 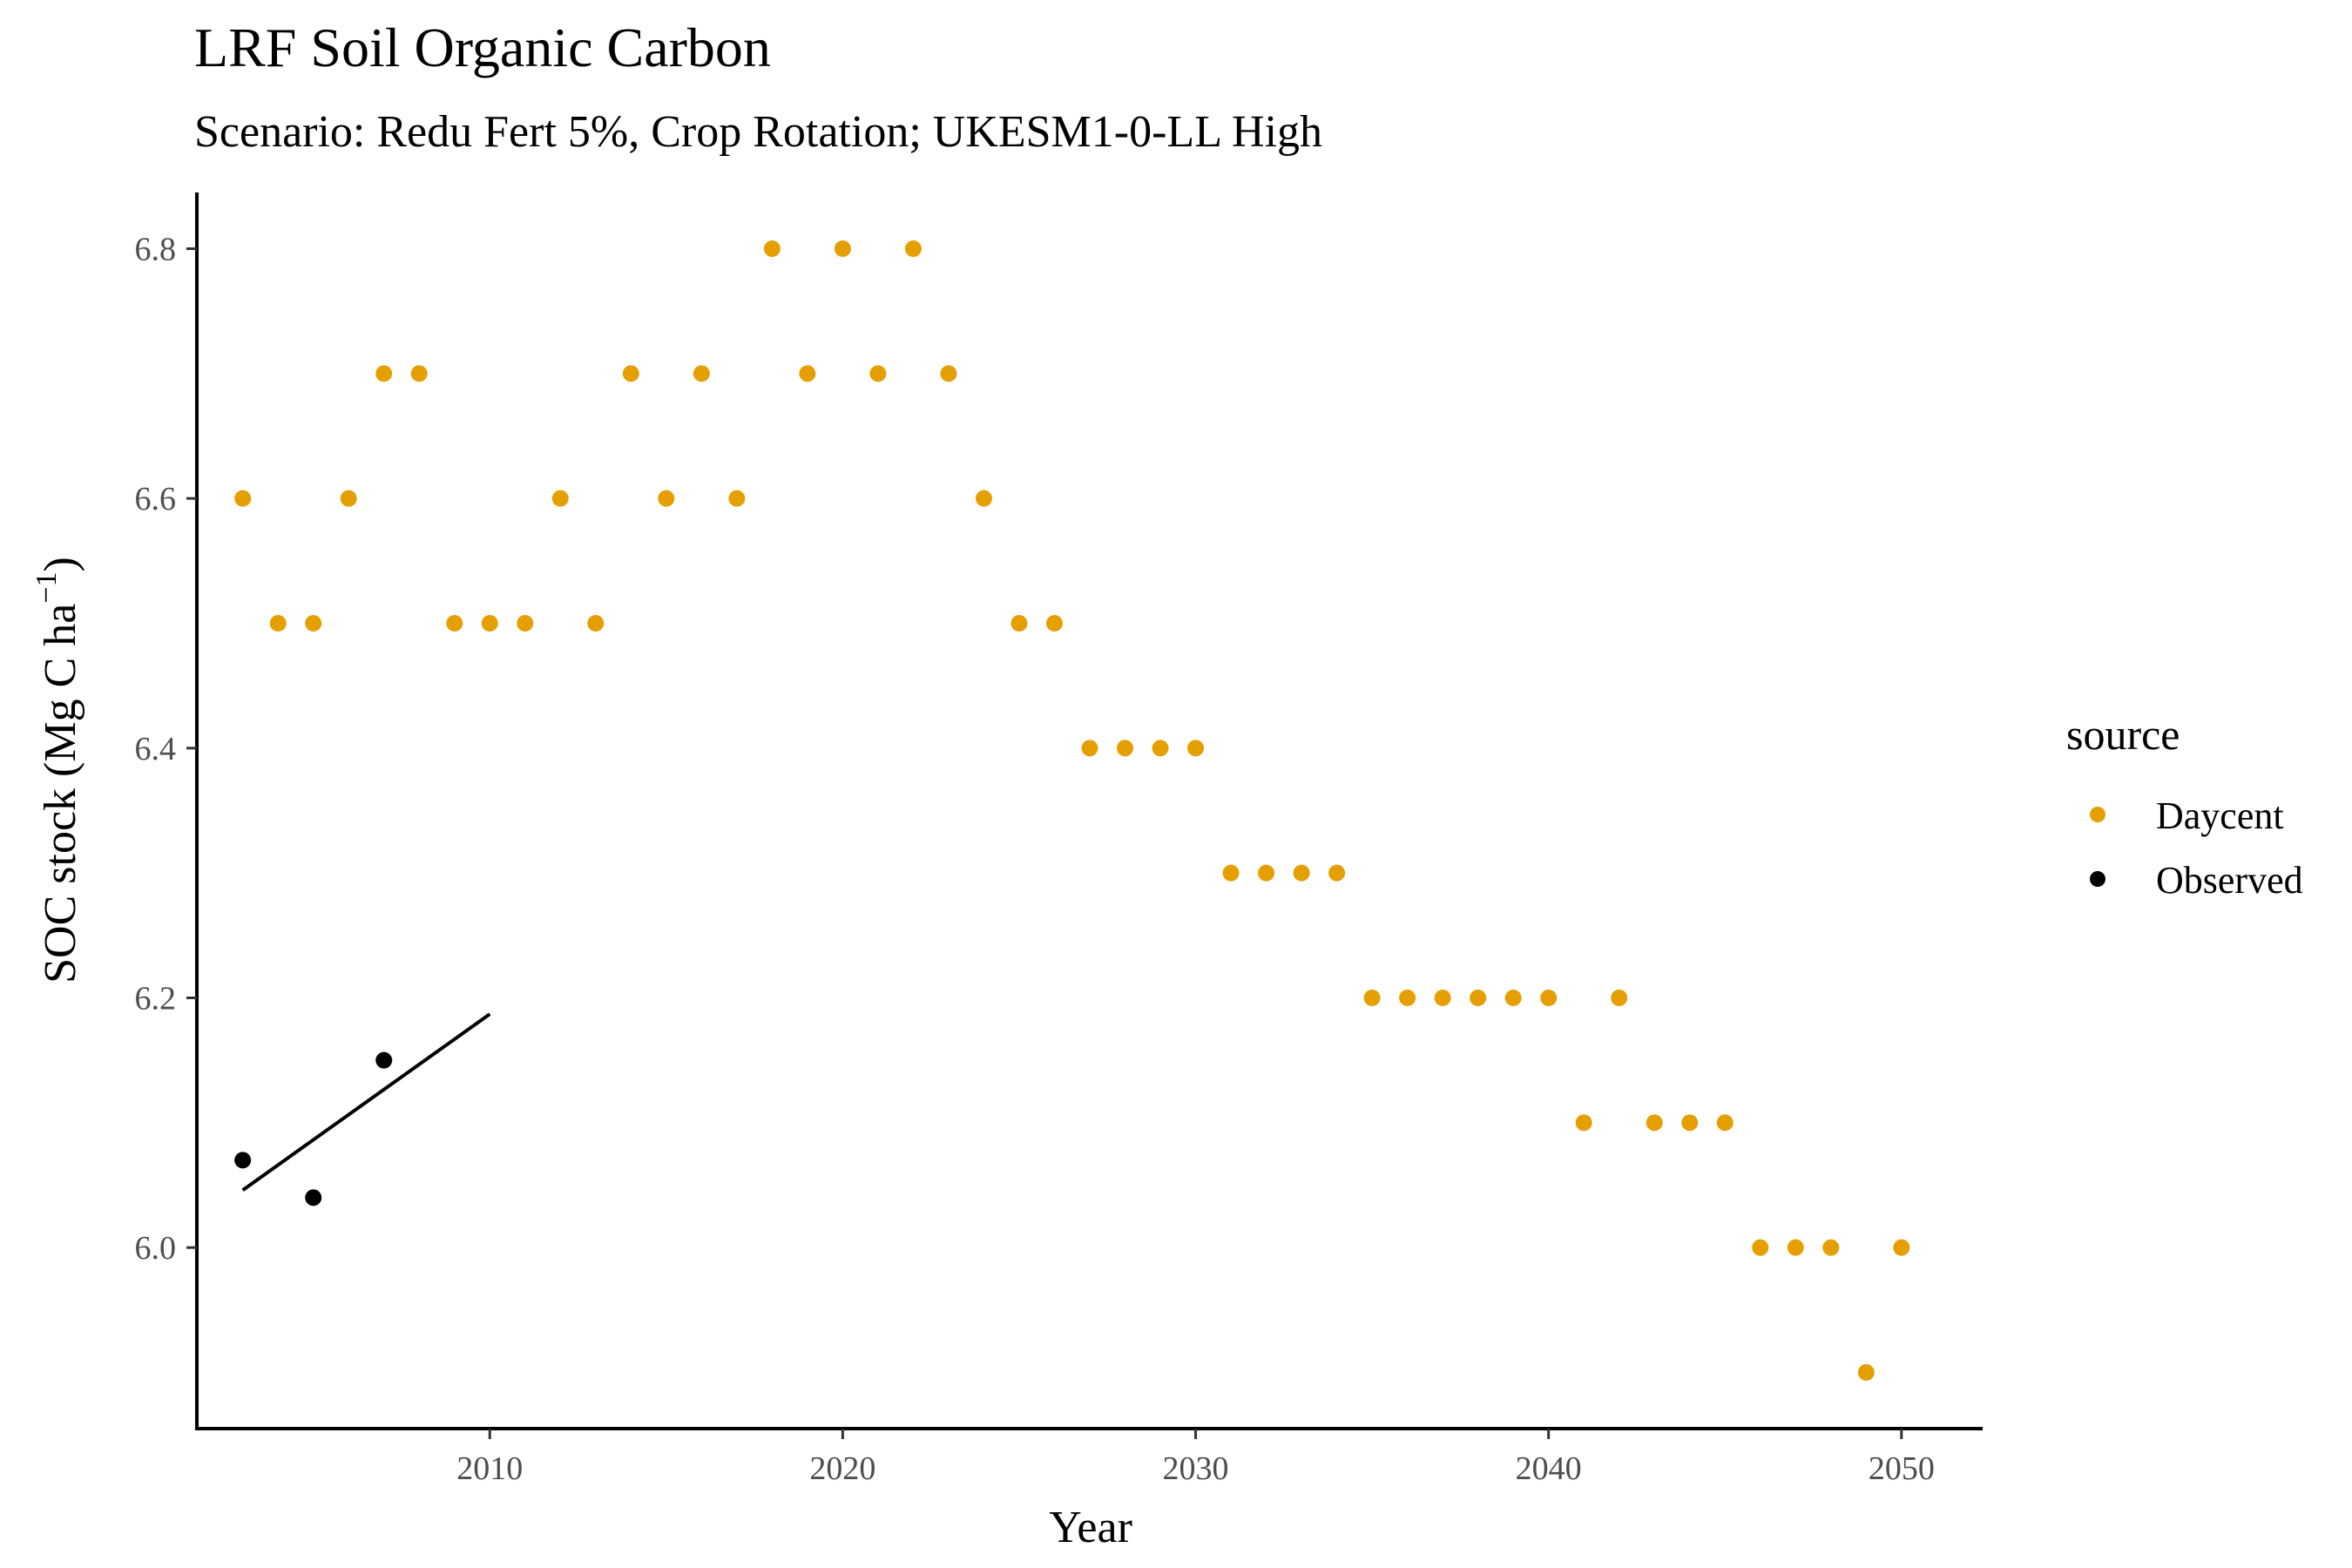 I want to click on y-axis-title-close: ), so click(x=61, y=564).